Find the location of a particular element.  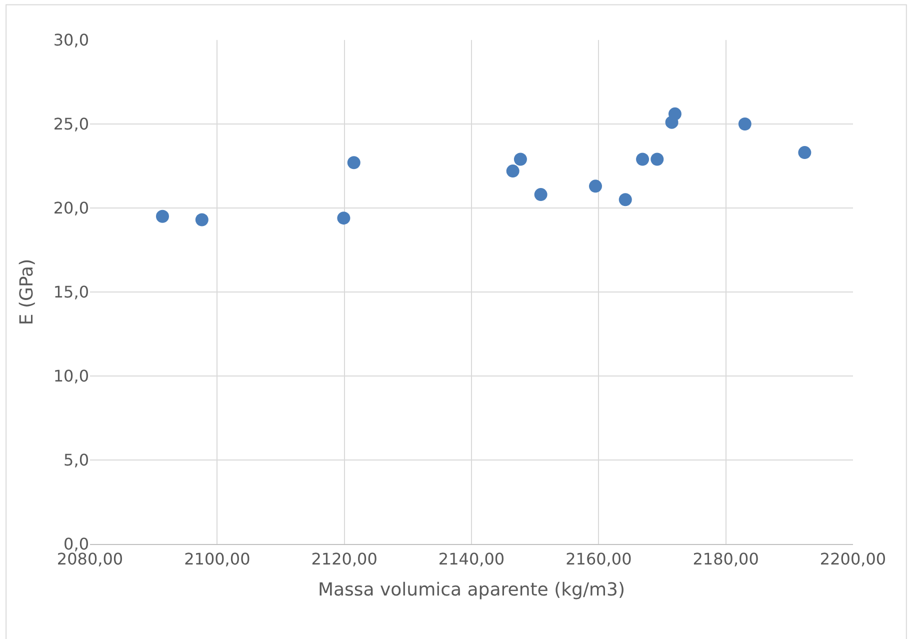

x-tick-label: 2120,00 is located at coordinates (344, 558).